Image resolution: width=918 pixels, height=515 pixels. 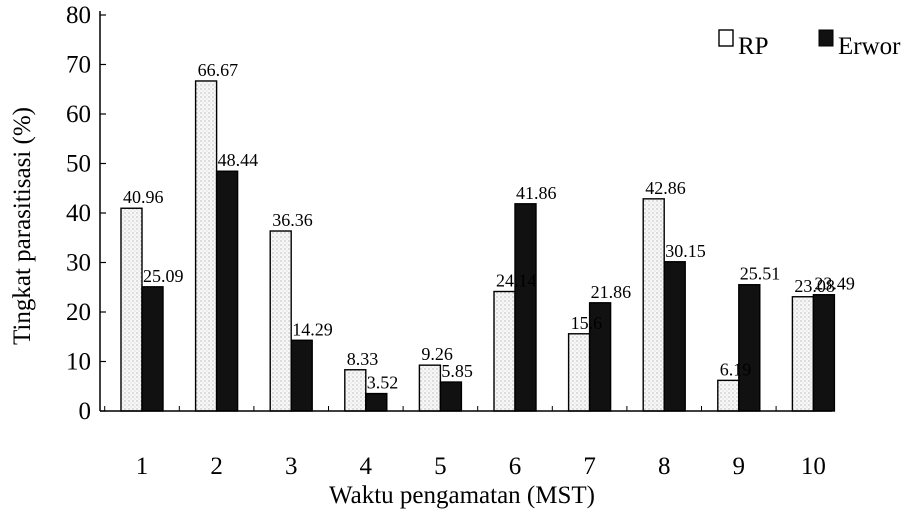 I want to click on x-tick-label: 1, so click(x=142, y=466).